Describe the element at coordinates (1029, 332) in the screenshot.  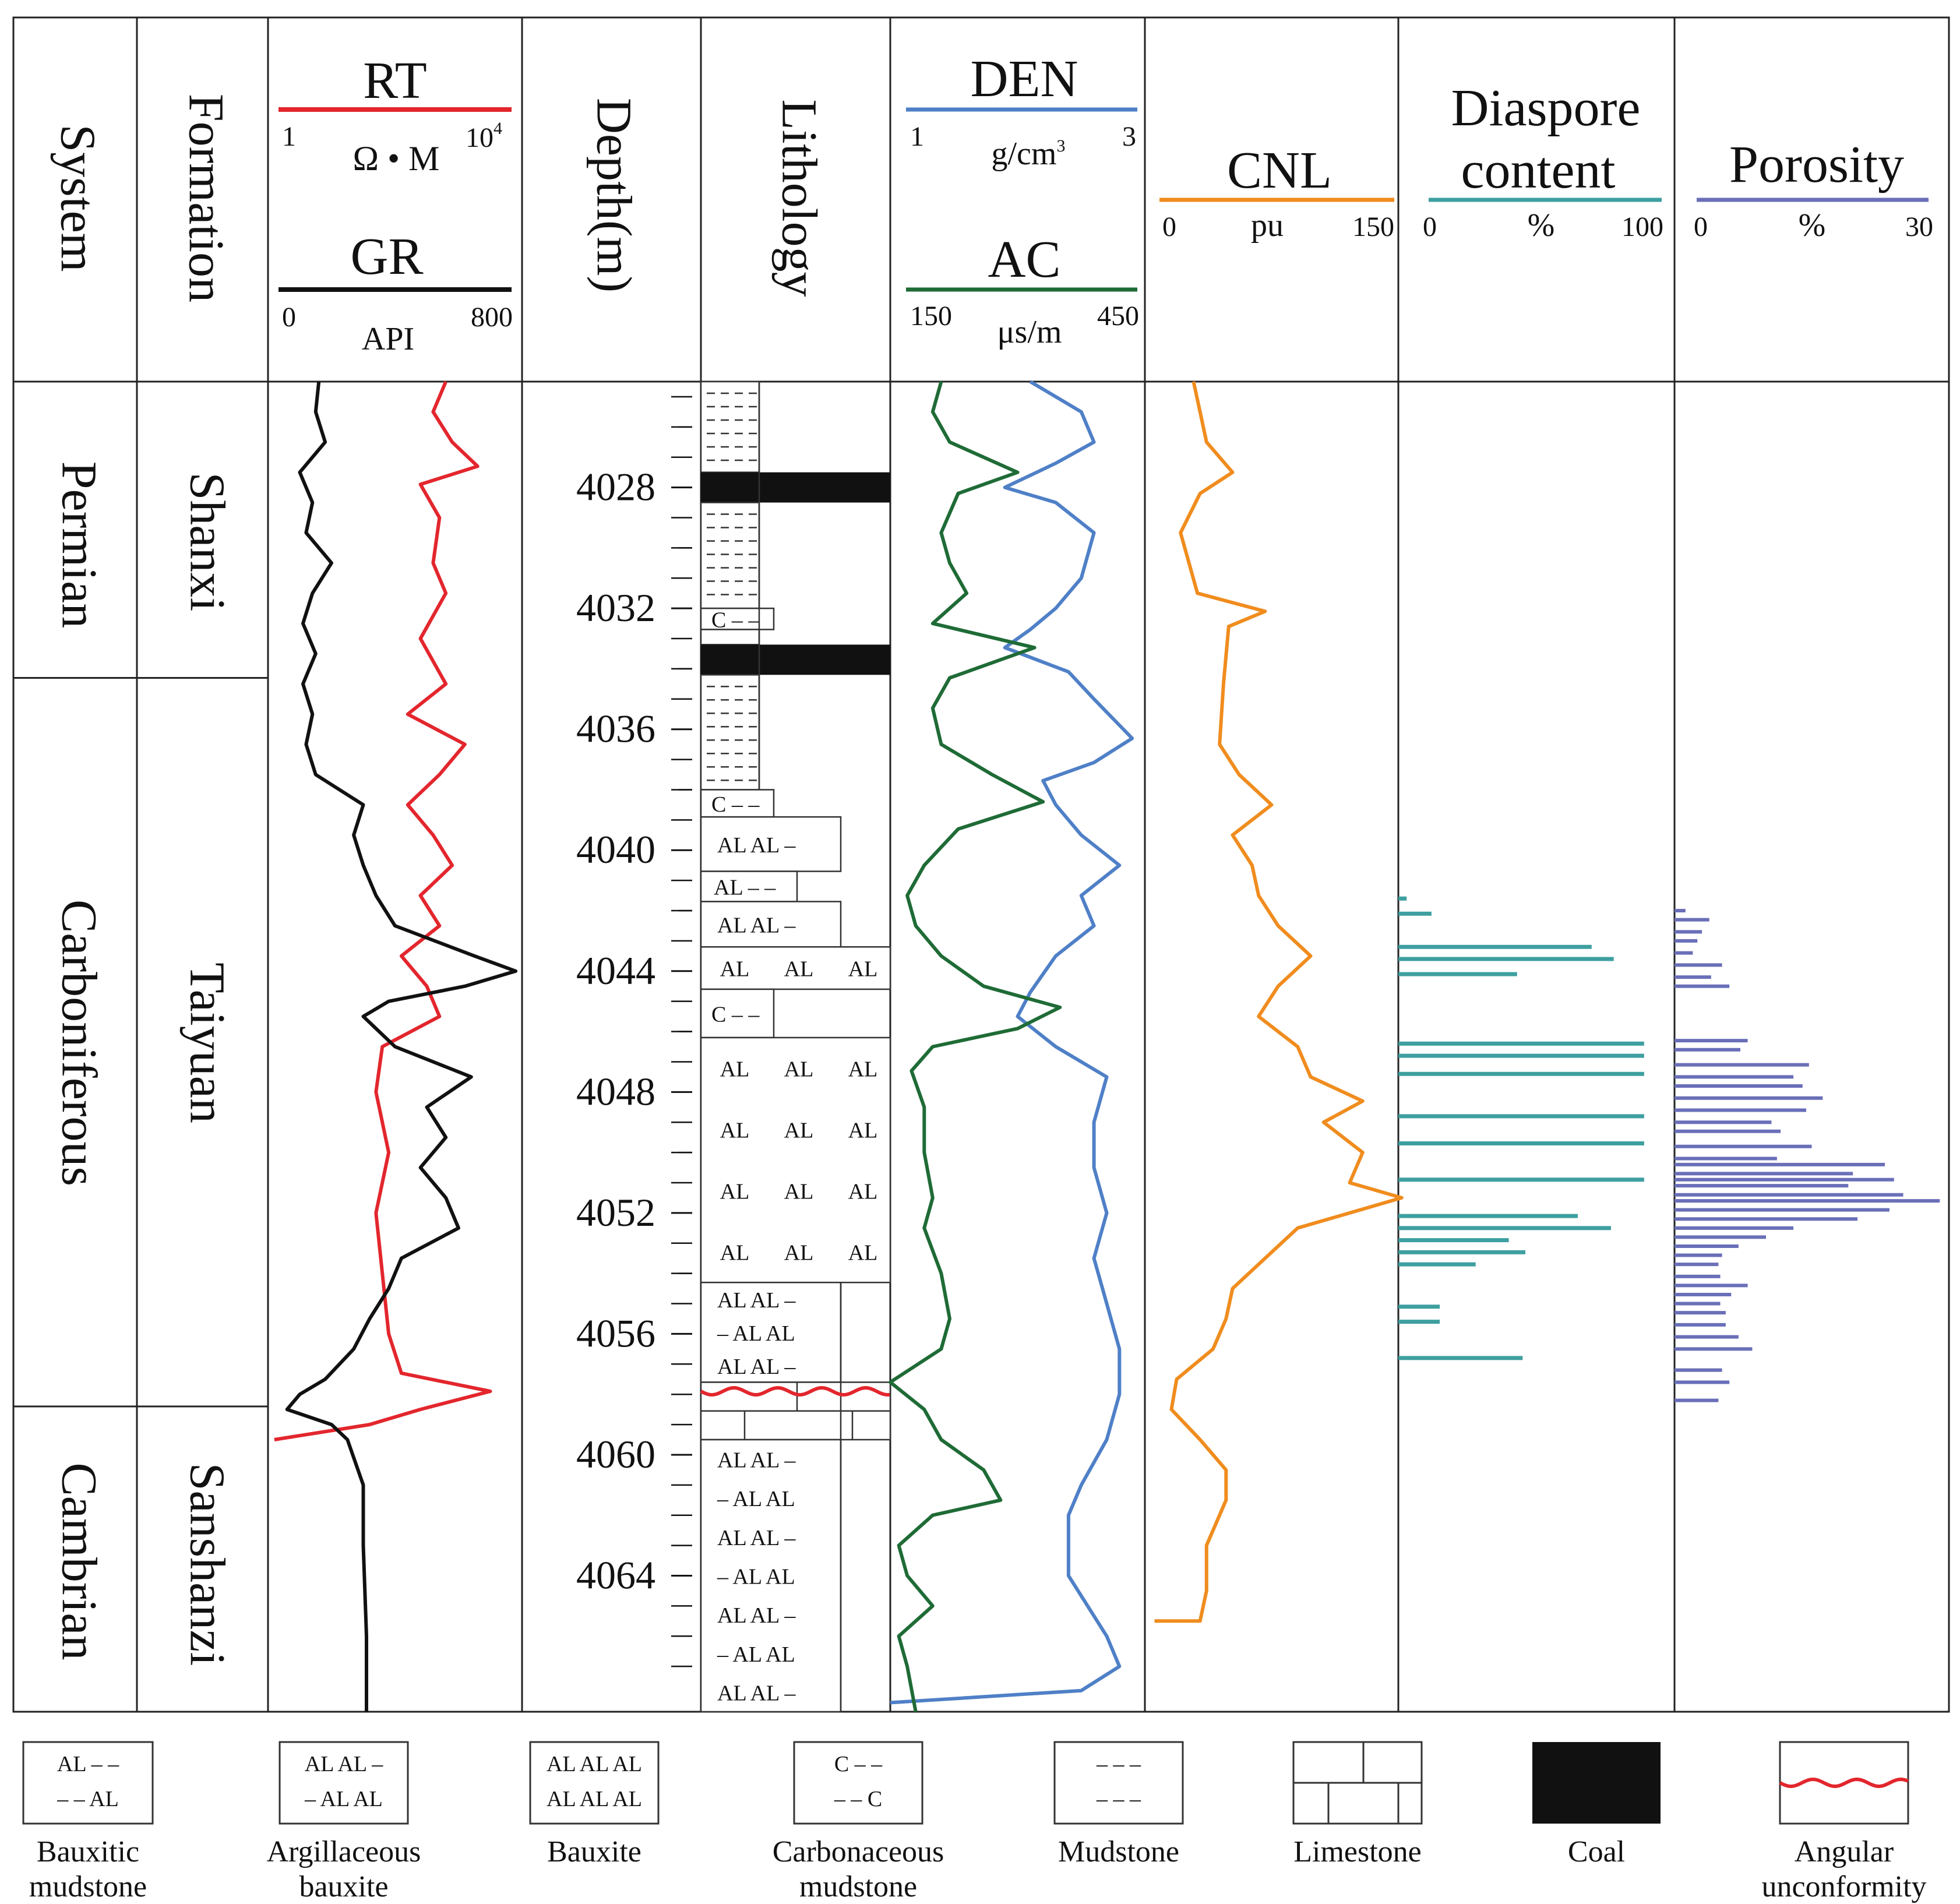
I see `ac-unit: μs/m` at that location.